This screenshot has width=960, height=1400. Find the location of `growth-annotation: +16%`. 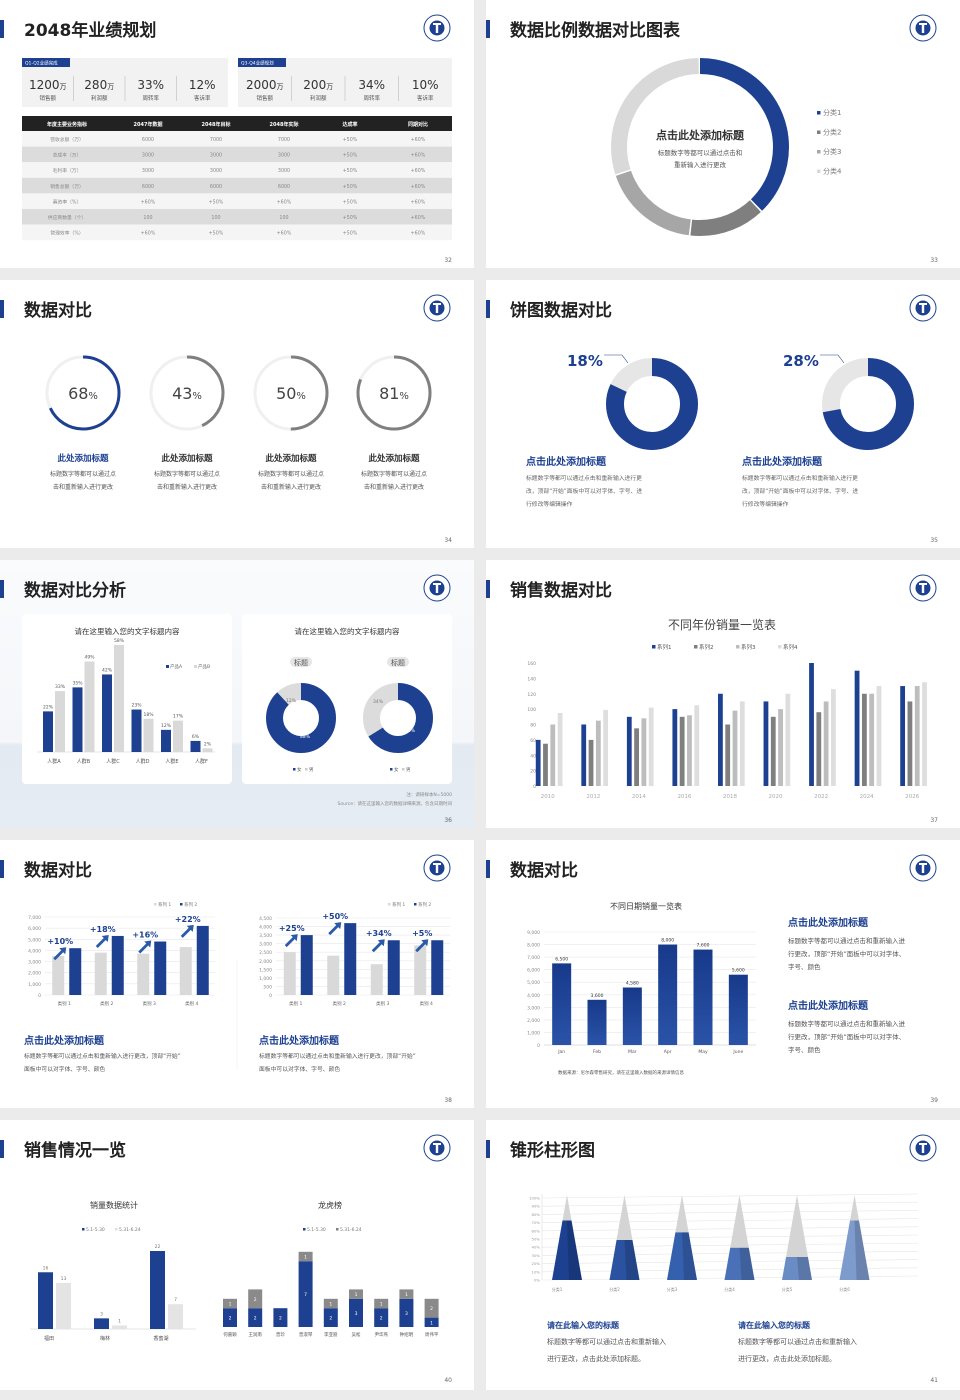

growth-annotation: +16% is located at coordinates (145, 935).